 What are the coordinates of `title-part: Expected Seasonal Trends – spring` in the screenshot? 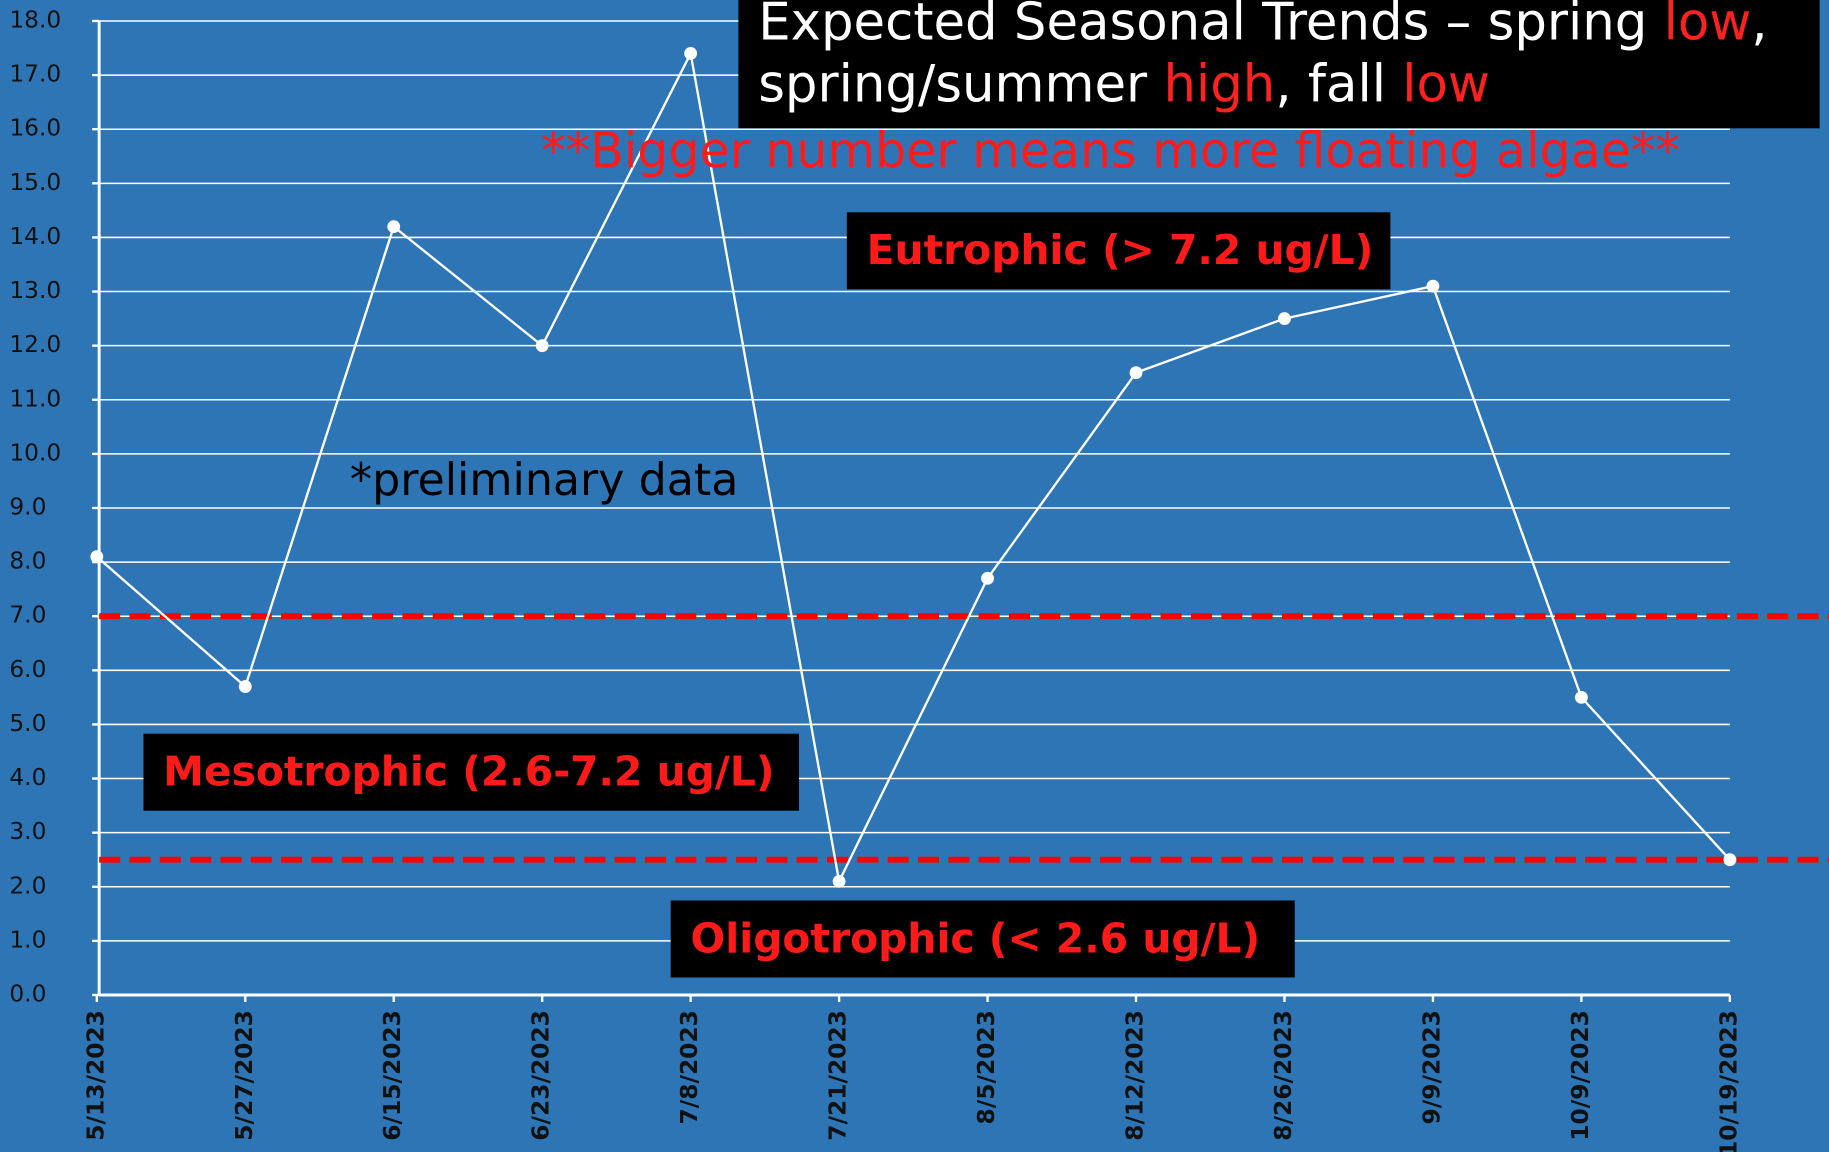 It's located at (1210, 26).